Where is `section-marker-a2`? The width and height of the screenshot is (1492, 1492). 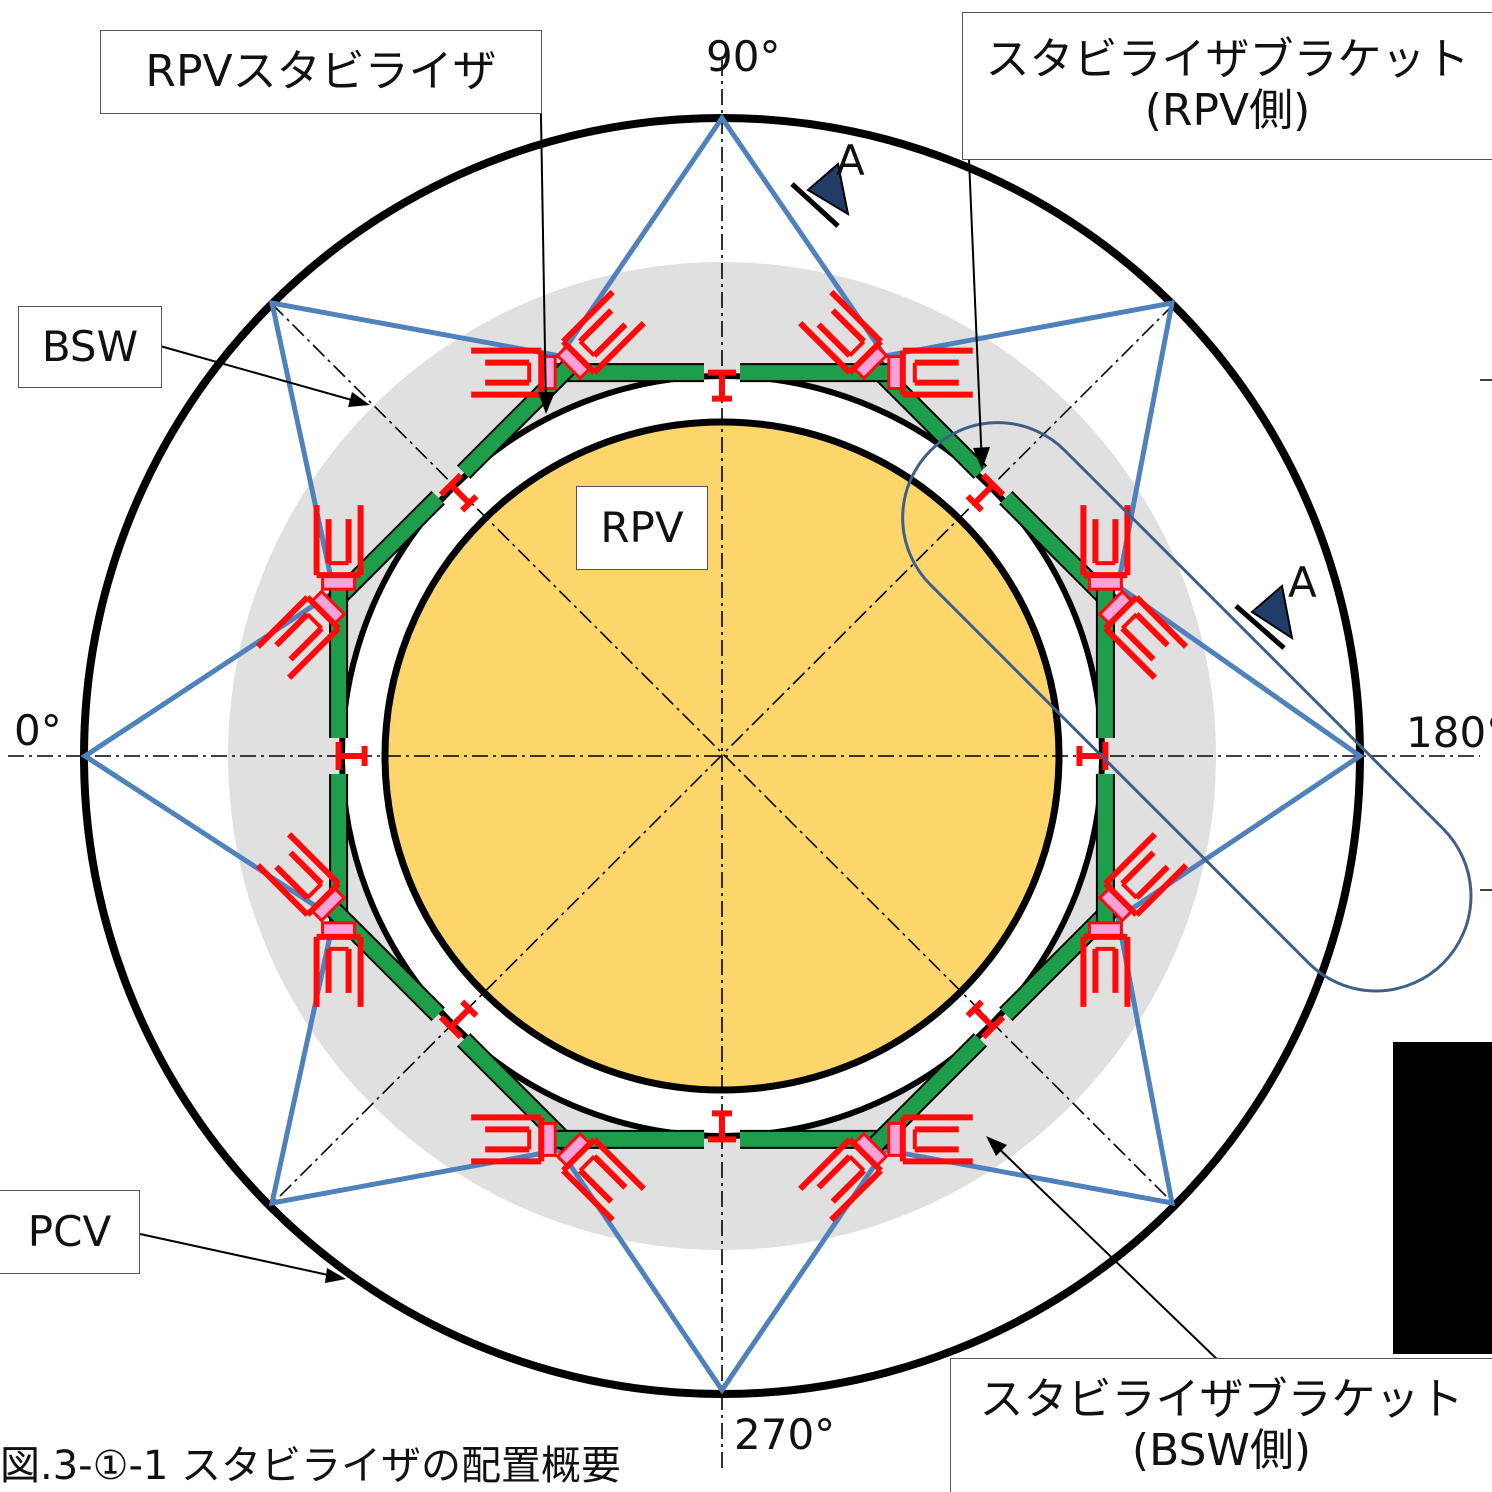
section-marker-a2 is located at coordinates (1264, 617).